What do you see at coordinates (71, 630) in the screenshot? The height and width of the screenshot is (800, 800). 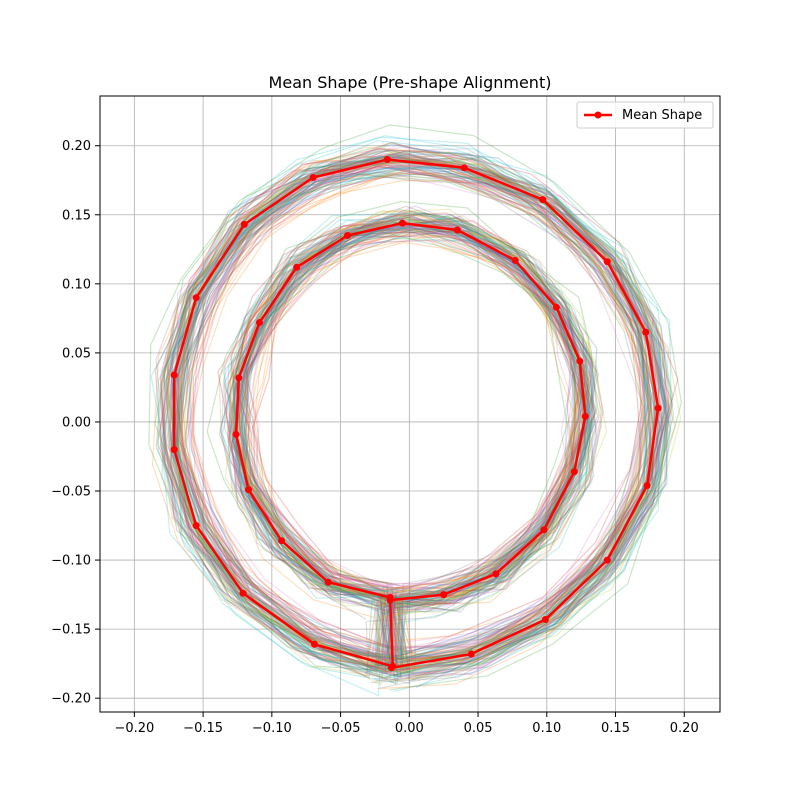 I see `y-tick-label: −0.15` at bounding box center [71, 630].